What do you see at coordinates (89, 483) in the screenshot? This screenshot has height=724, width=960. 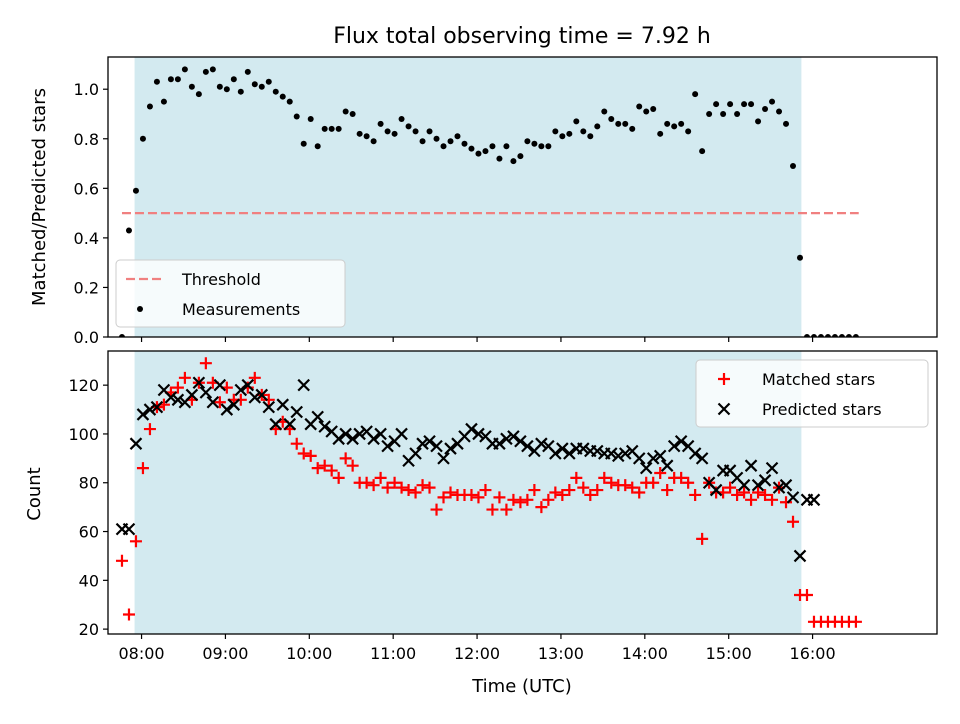 I see `y-tick-label: 80` at bounding box center [89, 483].